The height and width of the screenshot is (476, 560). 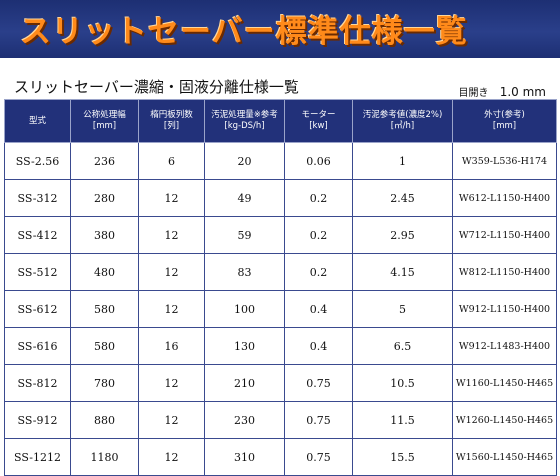 What do you see at coordinates (104, 121) in the screenshot?
I see `header-width: 公称処理幅 [mm]` at bounding box center [104, 121].